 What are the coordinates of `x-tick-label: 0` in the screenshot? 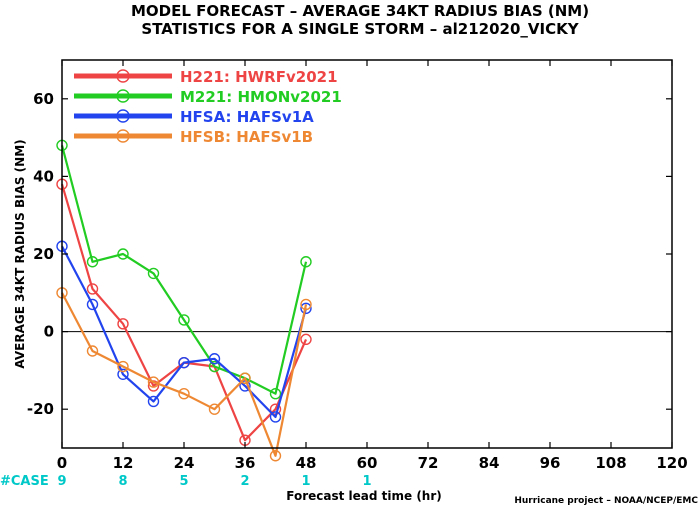 It's located at (62, 463).